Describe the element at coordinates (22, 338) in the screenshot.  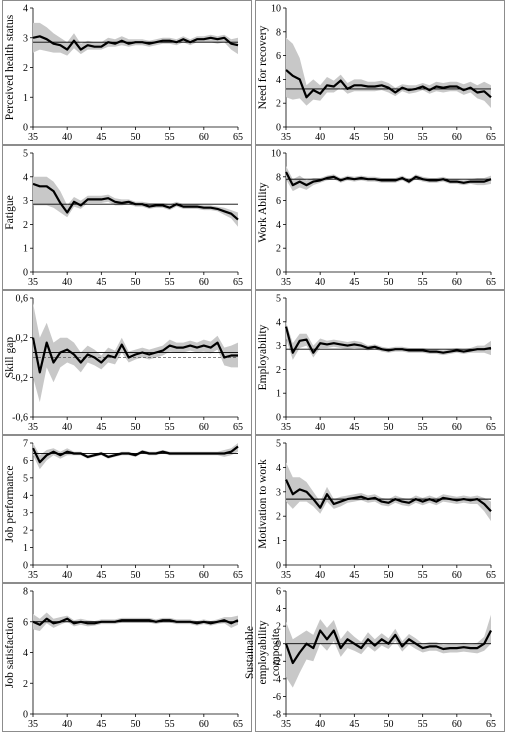
I see `y-tick-label: 0,2` at that location.